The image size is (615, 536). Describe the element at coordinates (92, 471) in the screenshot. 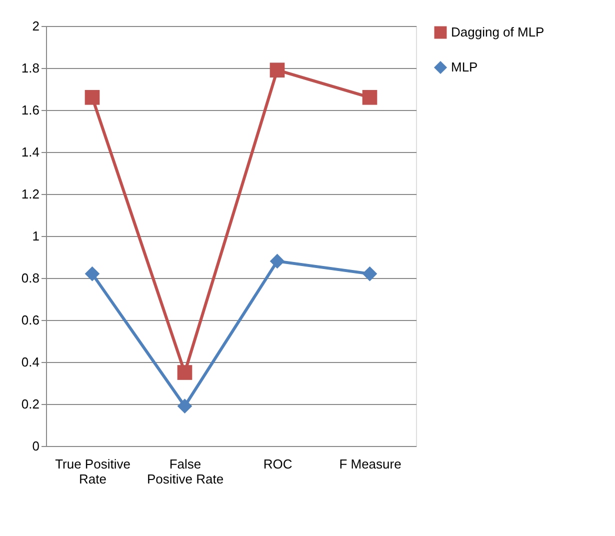

I see `x-tick-label: True Positive Rate` at that location.